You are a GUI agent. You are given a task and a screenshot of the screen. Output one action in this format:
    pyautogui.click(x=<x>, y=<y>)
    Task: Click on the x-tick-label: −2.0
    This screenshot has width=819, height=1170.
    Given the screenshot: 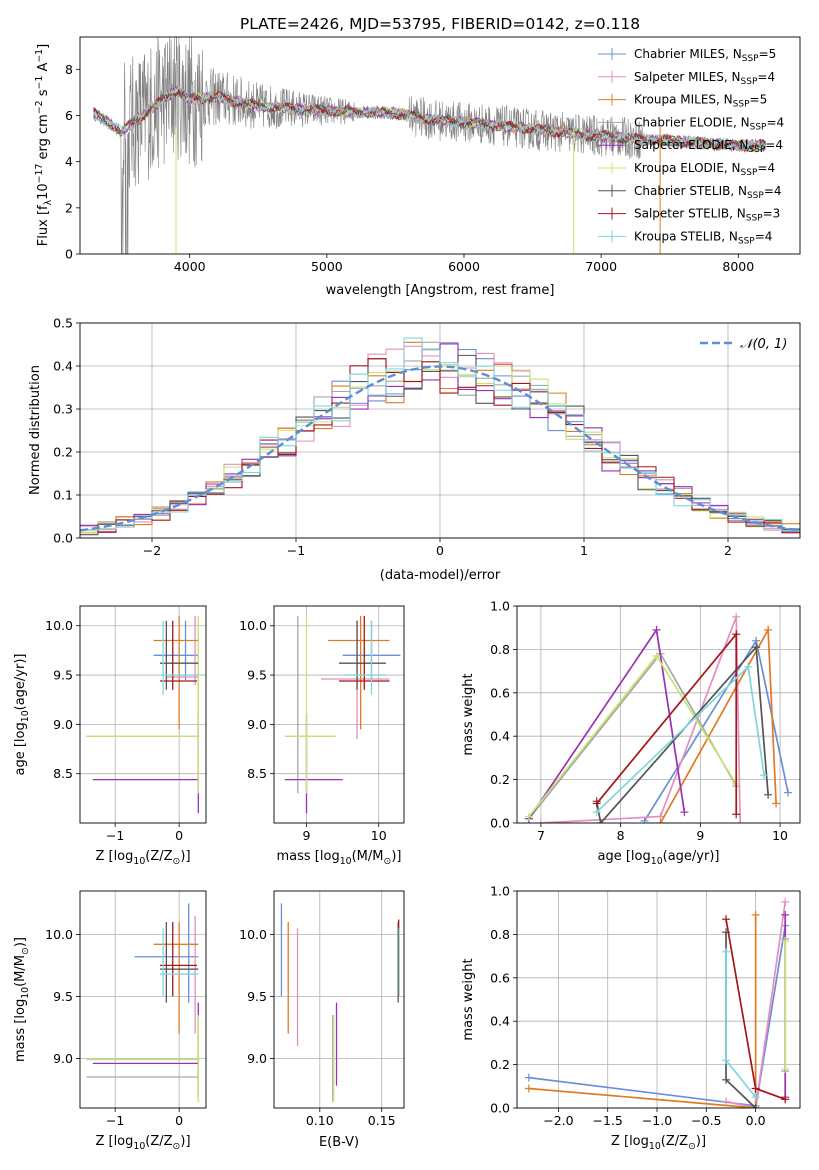 What is the action you would take?
    pyautogui.click(x=558, y=1120)
    